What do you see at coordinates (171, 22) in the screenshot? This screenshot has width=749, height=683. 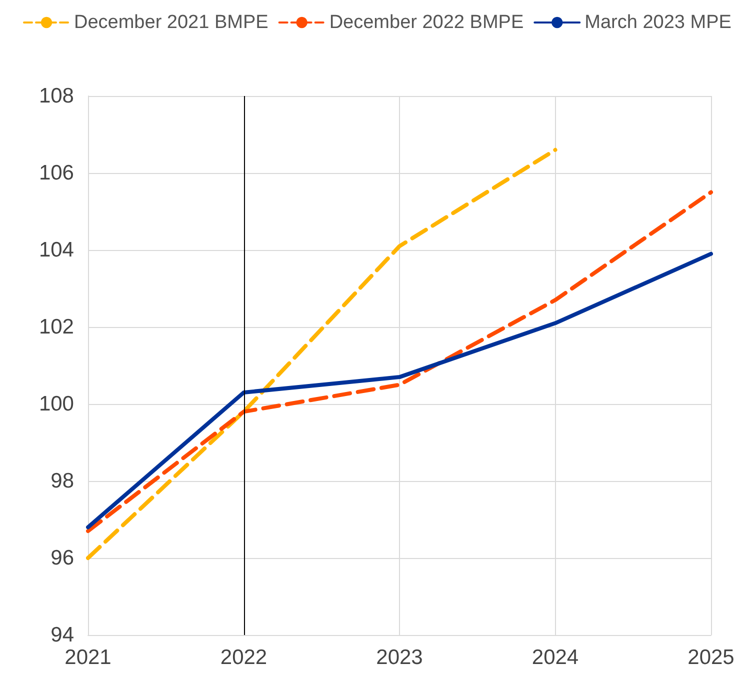 I see `legend-label: December 2021 BMPE` at bounding box center [171, 22].